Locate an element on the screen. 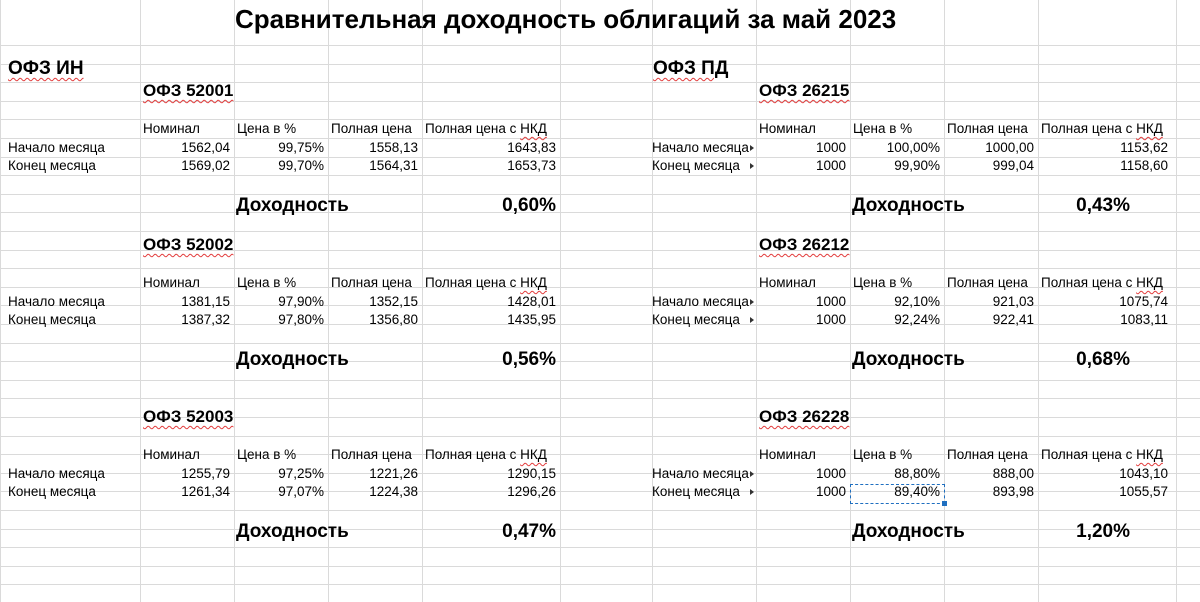  cell-price-pct: 88,80% is located at coordinates (917, 473).